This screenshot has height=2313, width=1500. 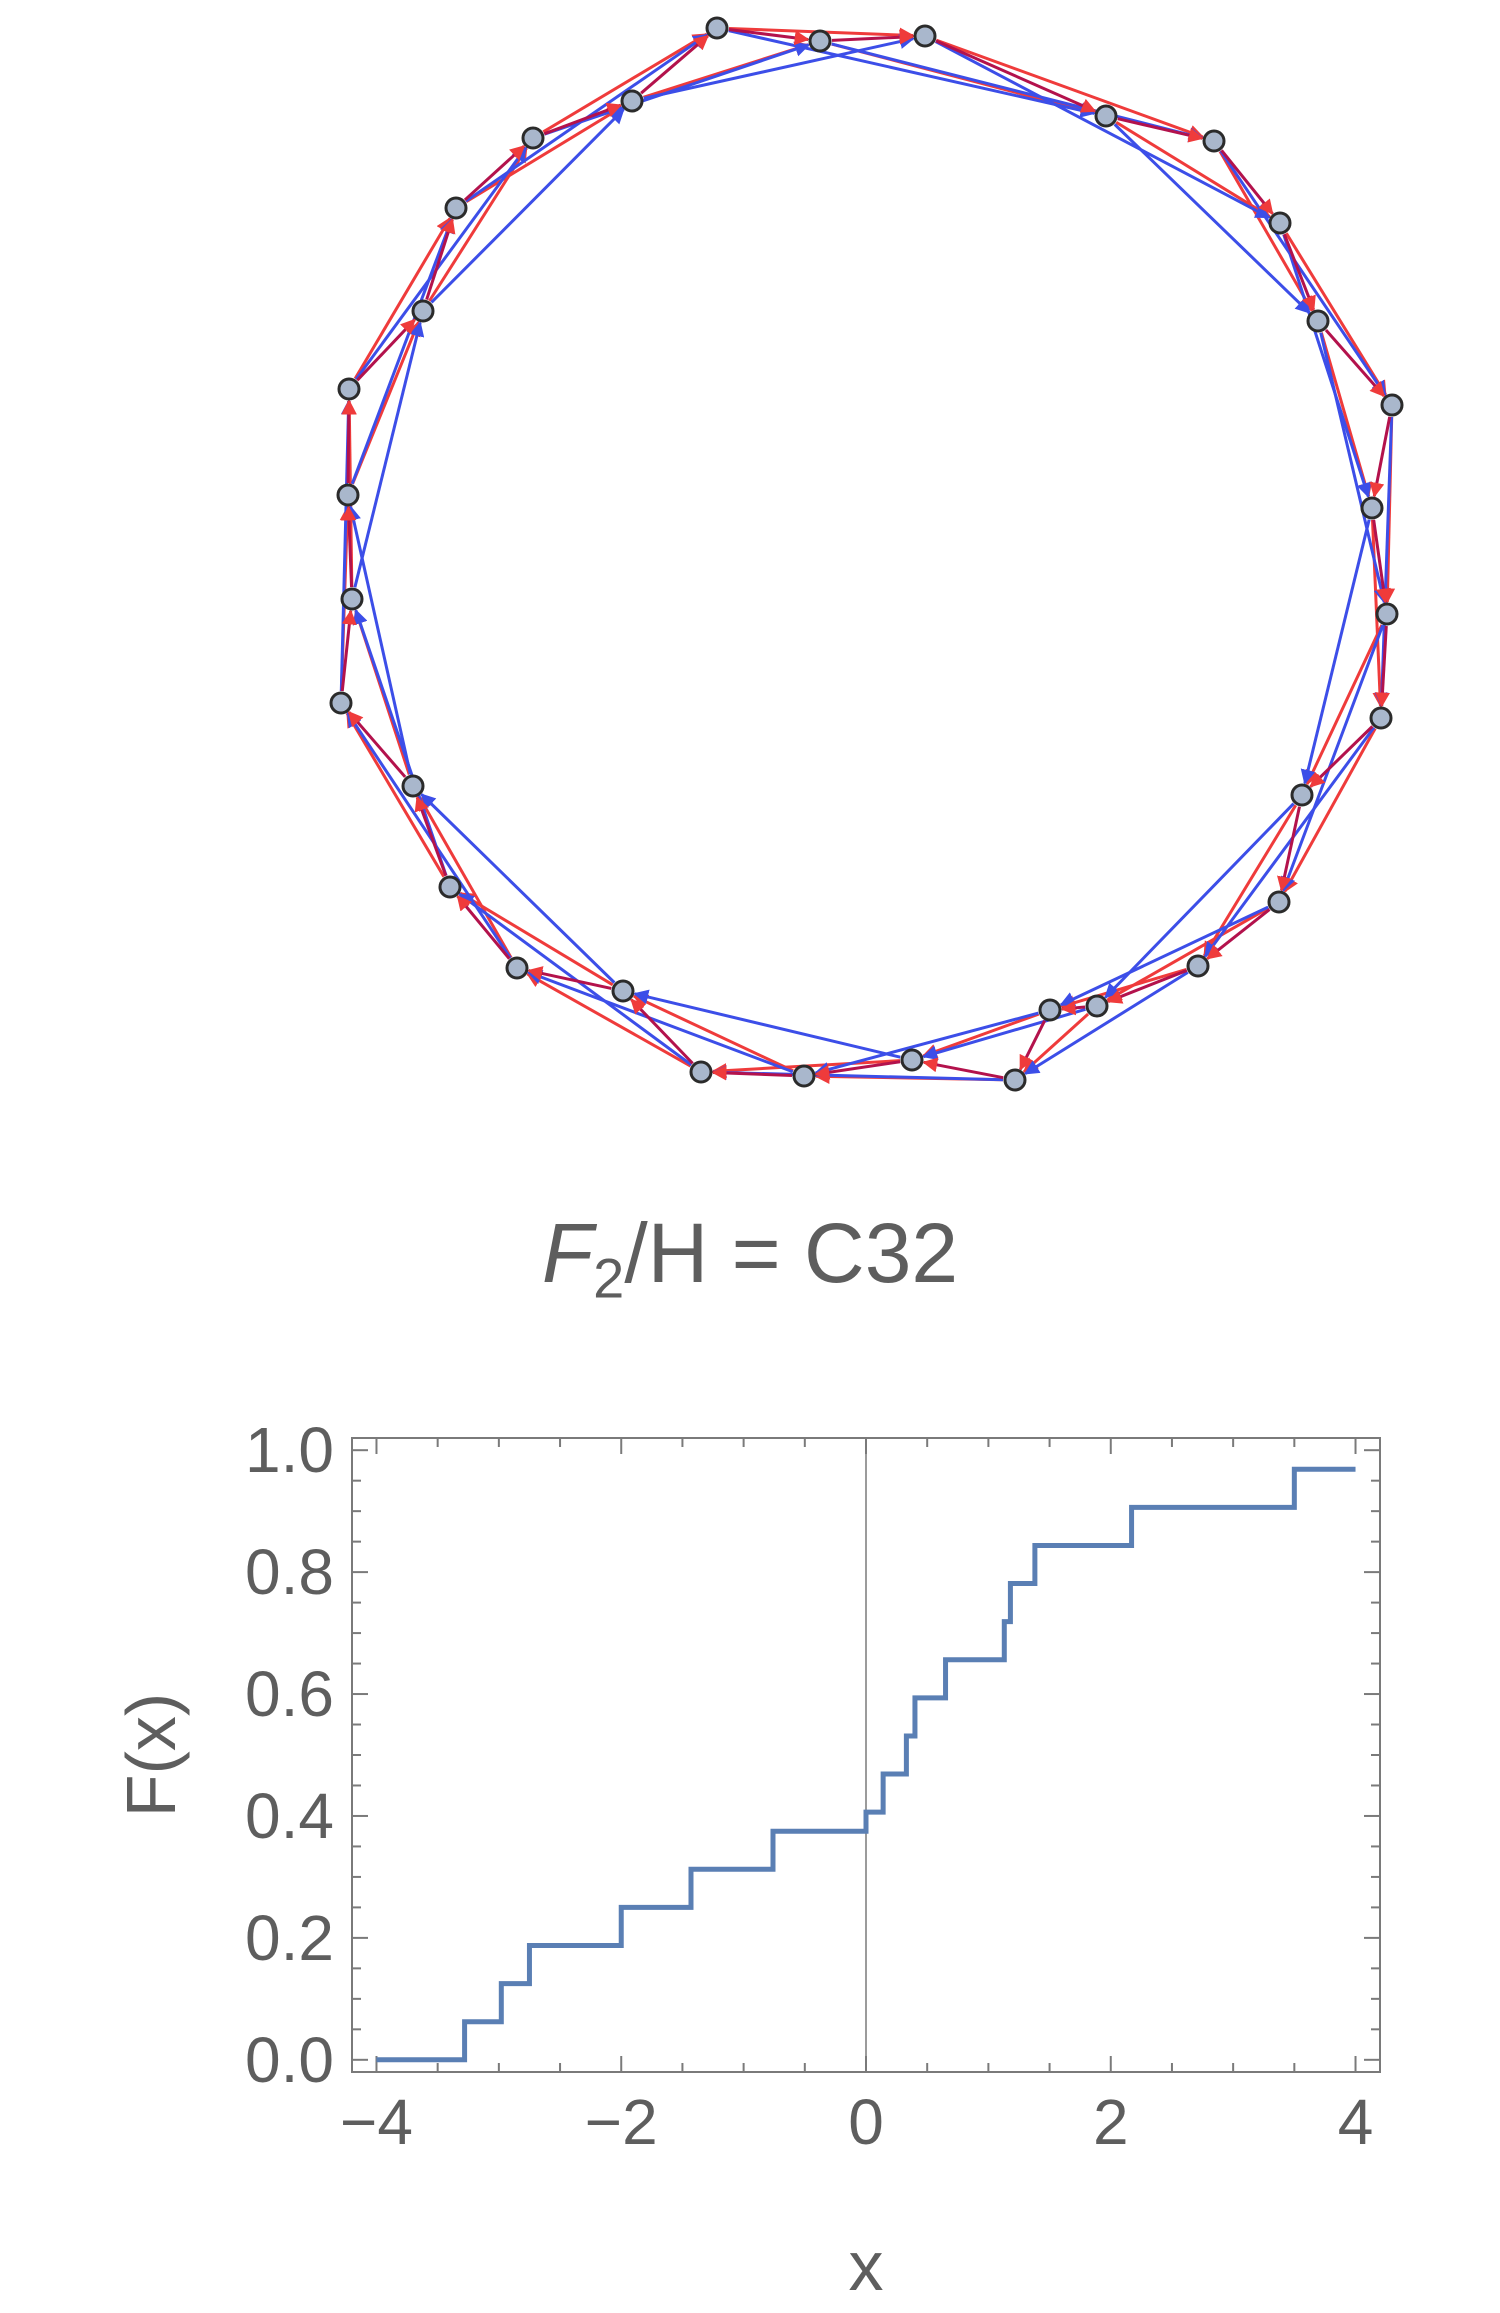 I want to click on y-axis-title: F(x), so click(x=151, y=1755).